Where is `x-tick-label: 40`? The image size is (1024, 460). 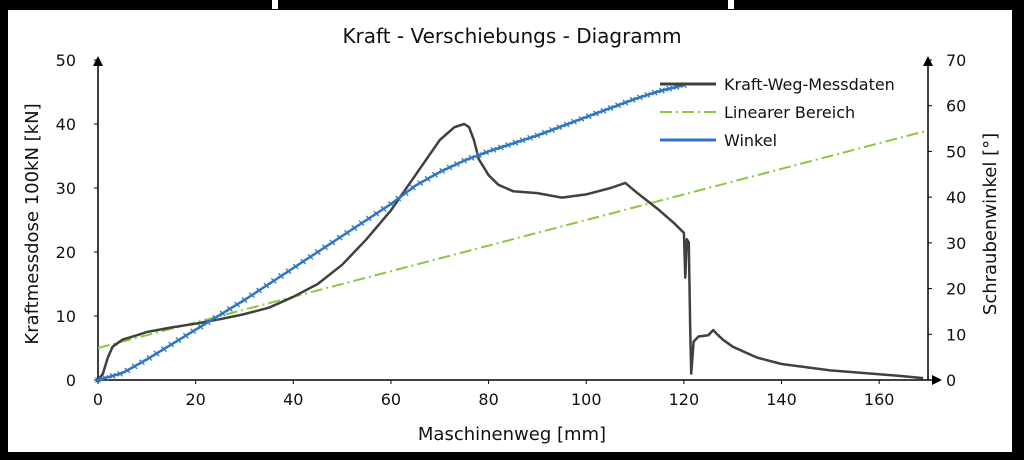
x-tick-label: 40 is located at coordinates (293, 399).